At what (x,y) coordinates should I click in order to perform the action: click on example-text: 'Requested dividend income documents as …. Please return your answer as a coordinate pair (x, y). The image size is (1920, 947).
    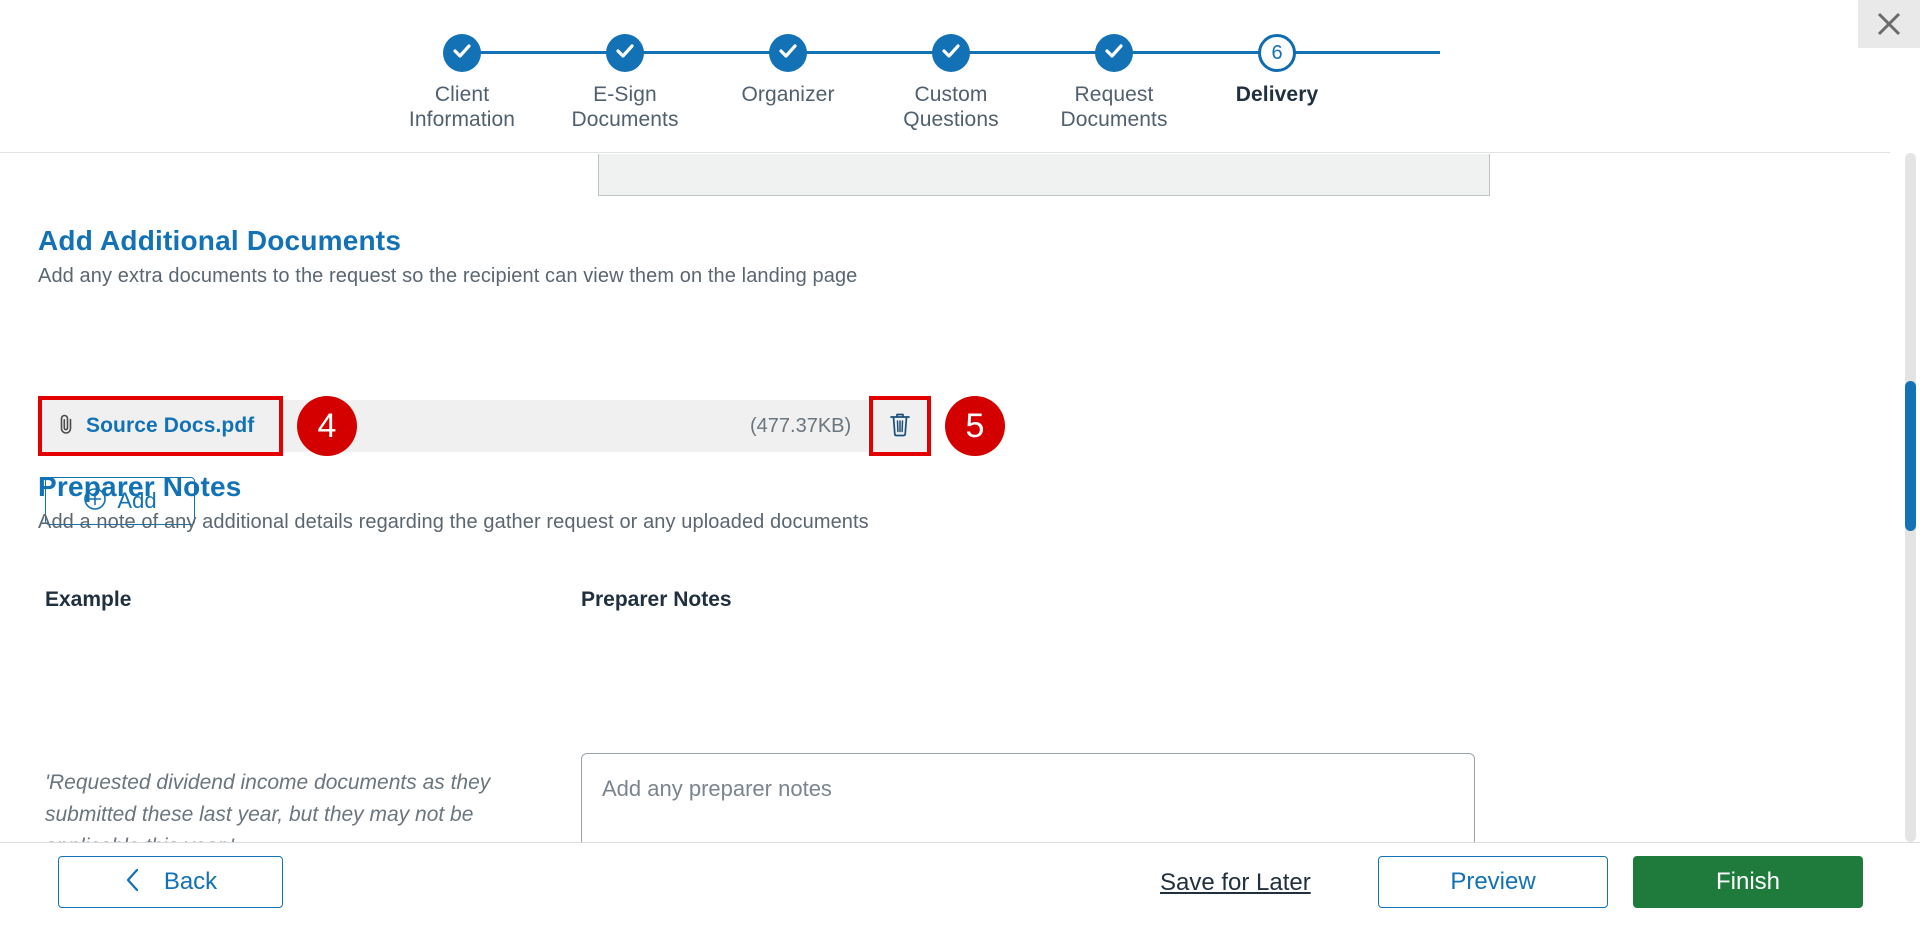
    Looking at the image, I should click on (268, 806).